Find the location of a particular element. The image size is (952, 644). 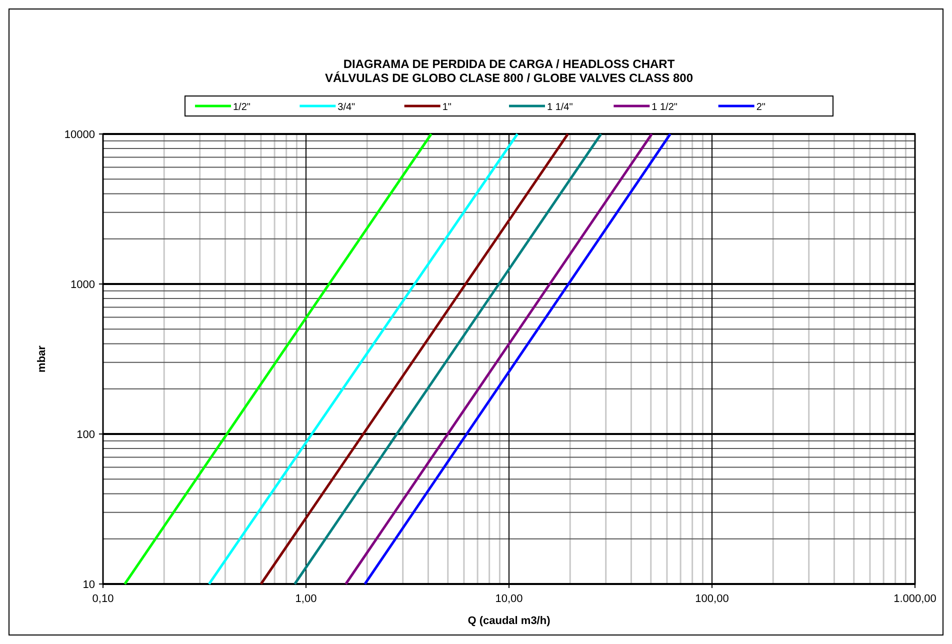

y-tick-label: 10000 is located at coordinates (79, 135).